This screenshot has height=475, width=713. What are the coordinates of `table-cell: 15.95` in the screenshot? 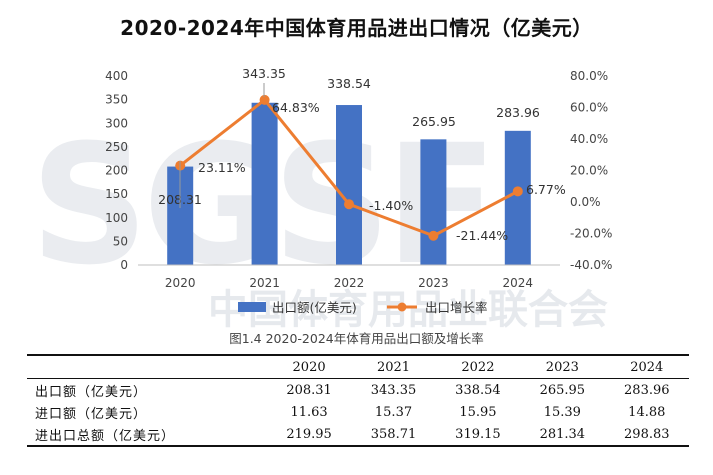 It's located at (478, 412).